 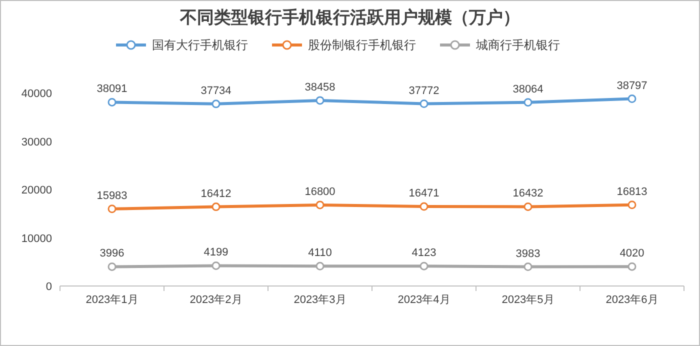 I want to click on data-label: 3996, so click(x=112, y=254).